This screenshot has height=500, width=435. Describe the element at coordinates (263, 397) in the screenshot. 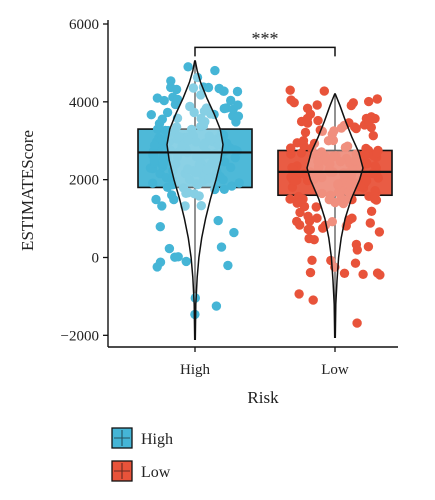

I see `x-axis-title: Risk` at that location.